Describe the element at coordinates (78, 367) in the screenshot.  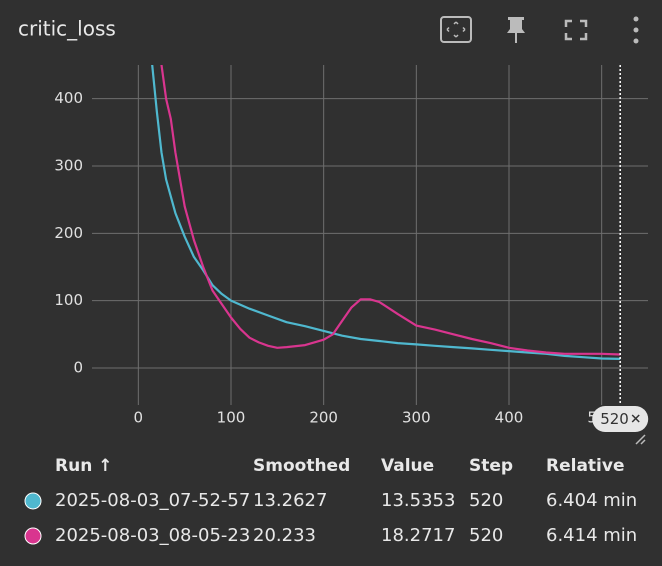
I see `y-tick-label: 0` at that location.